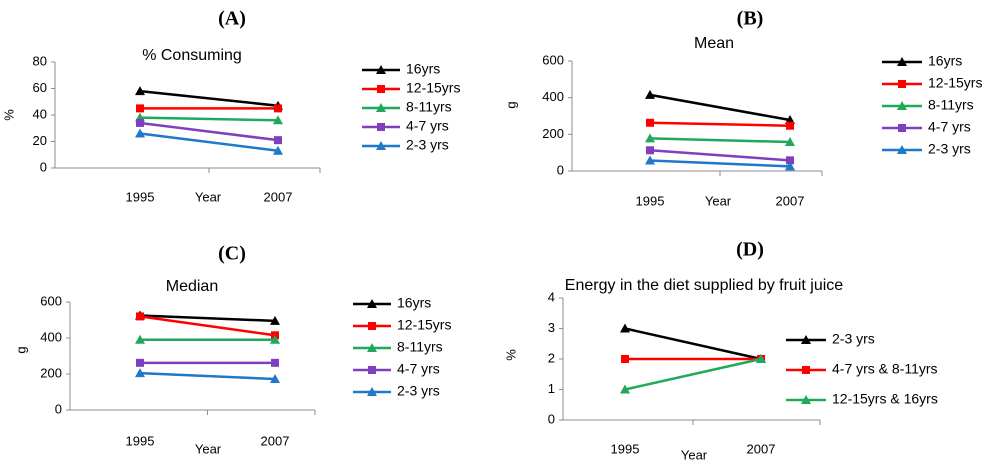  What do you see at coordinates (750, 19) in the screenshot?
I see `panel-label: (B)` at bounding box center [750, 19].